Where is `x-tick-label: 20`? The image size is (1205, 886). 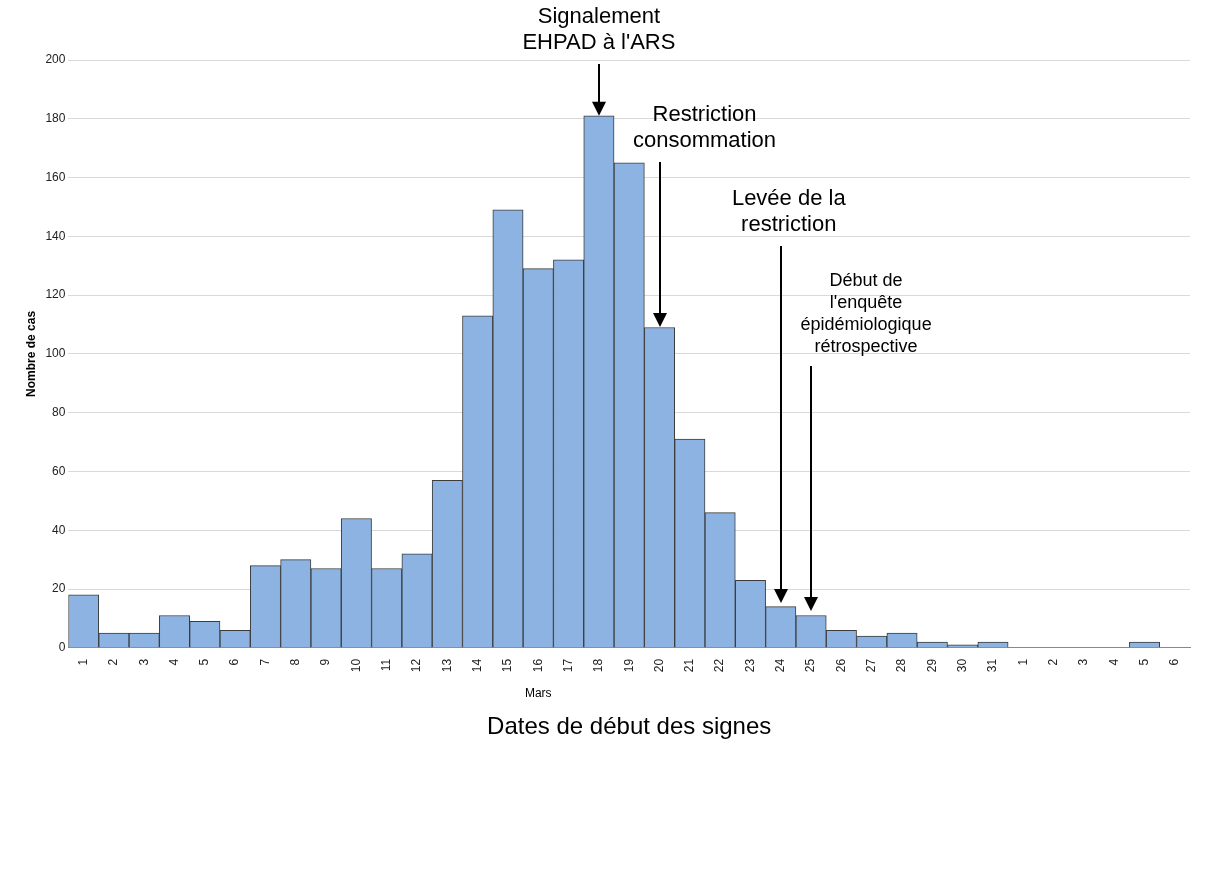
x-tick-label: 20 is located at coordinates (658, 665).